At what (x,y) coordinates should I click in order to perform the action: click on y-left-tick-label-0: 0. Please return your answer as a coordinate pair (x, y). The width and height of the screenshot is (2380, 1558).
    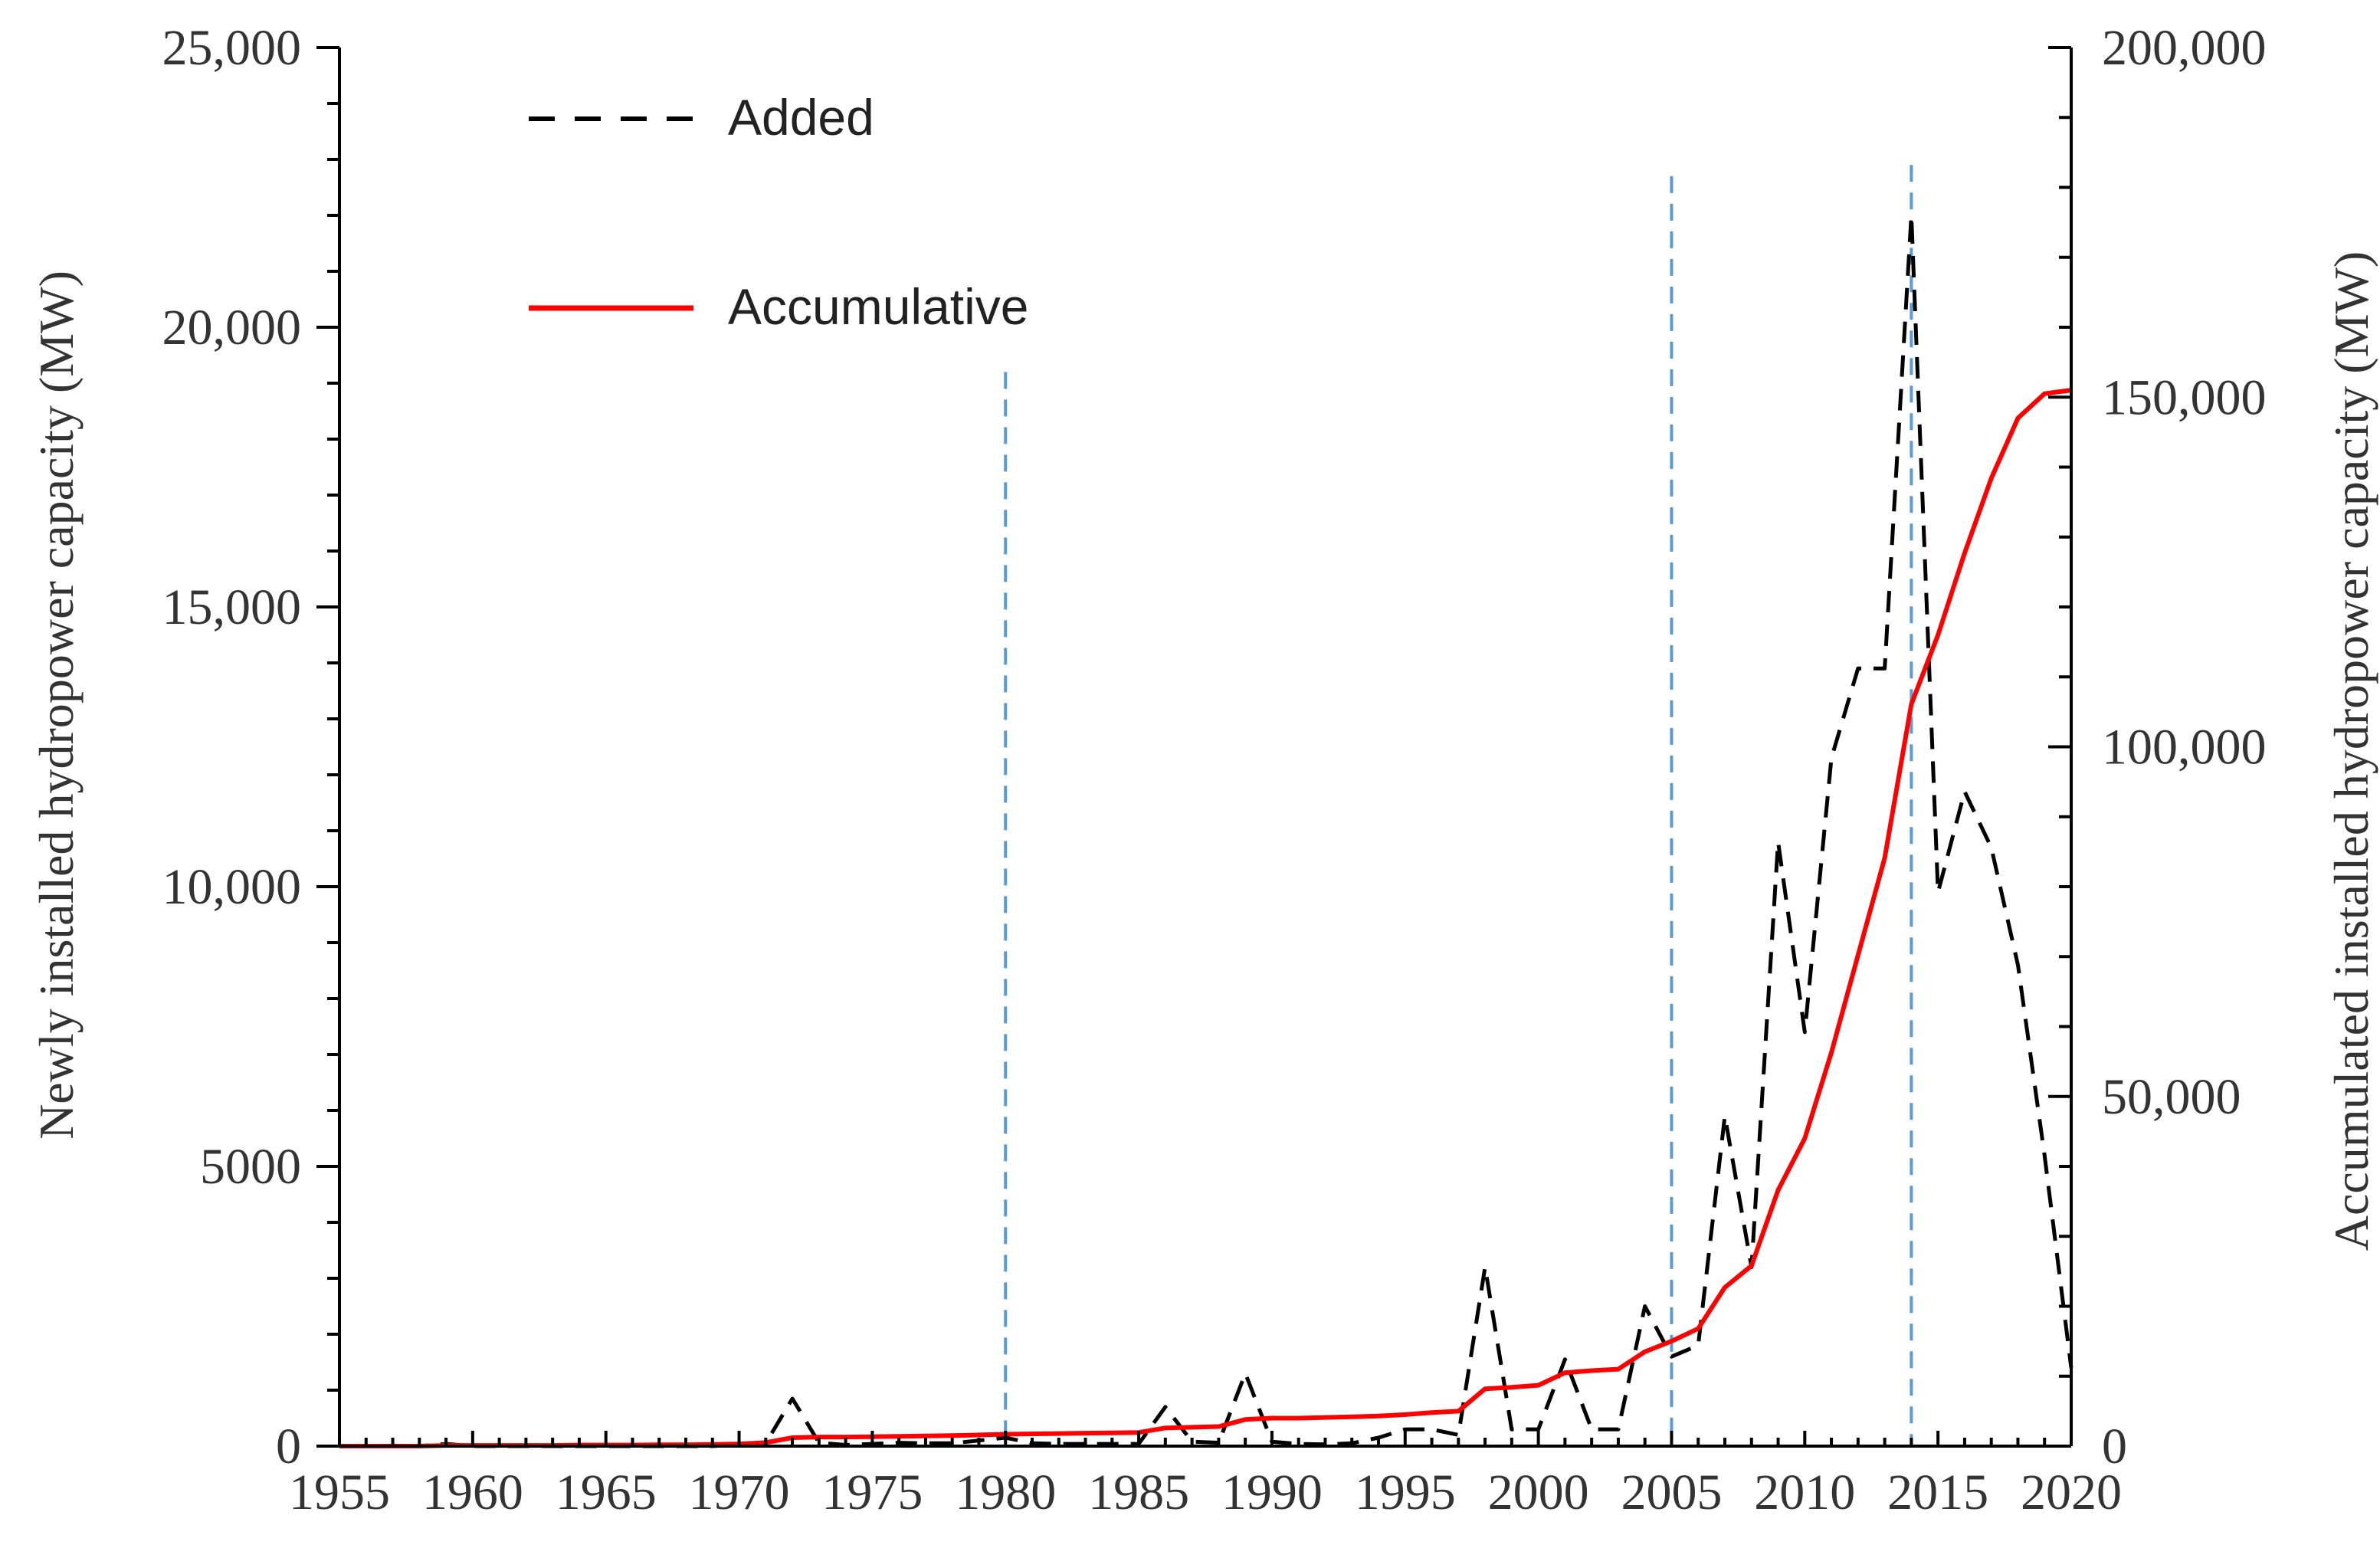
    Looking at the image, I should click on (288, 1446).